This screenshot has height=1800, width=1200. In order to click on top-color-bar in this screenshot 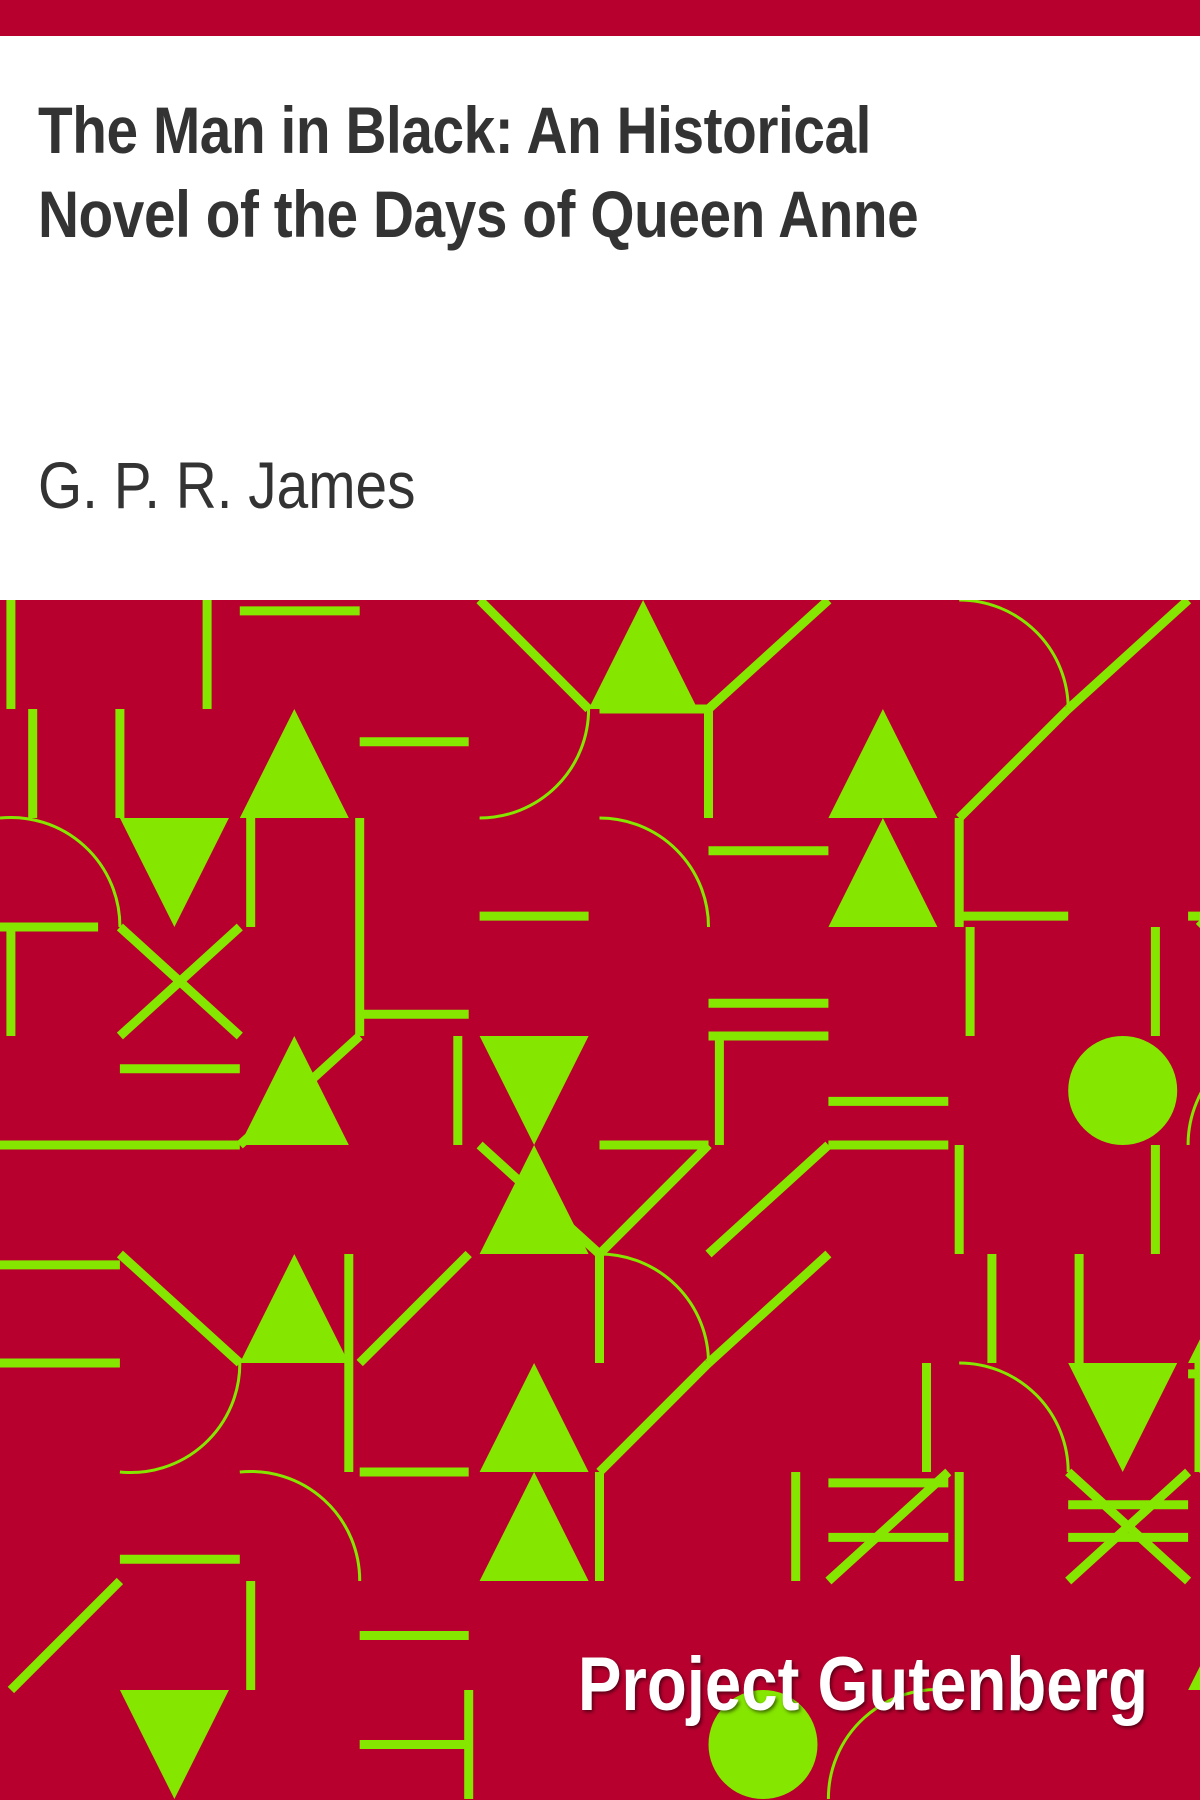, I will do `click(600, 18)`.